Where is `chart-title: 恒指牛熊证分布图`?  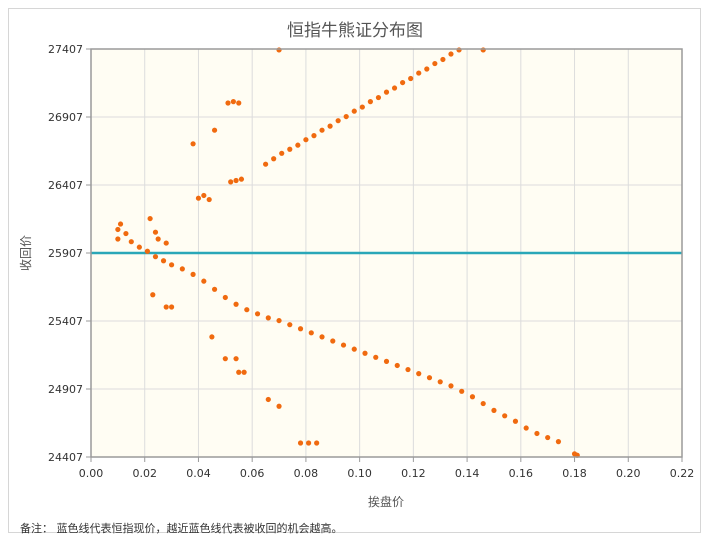 chart-title: 恒指牛熊证分布图 is located at coordinates (355, 31).